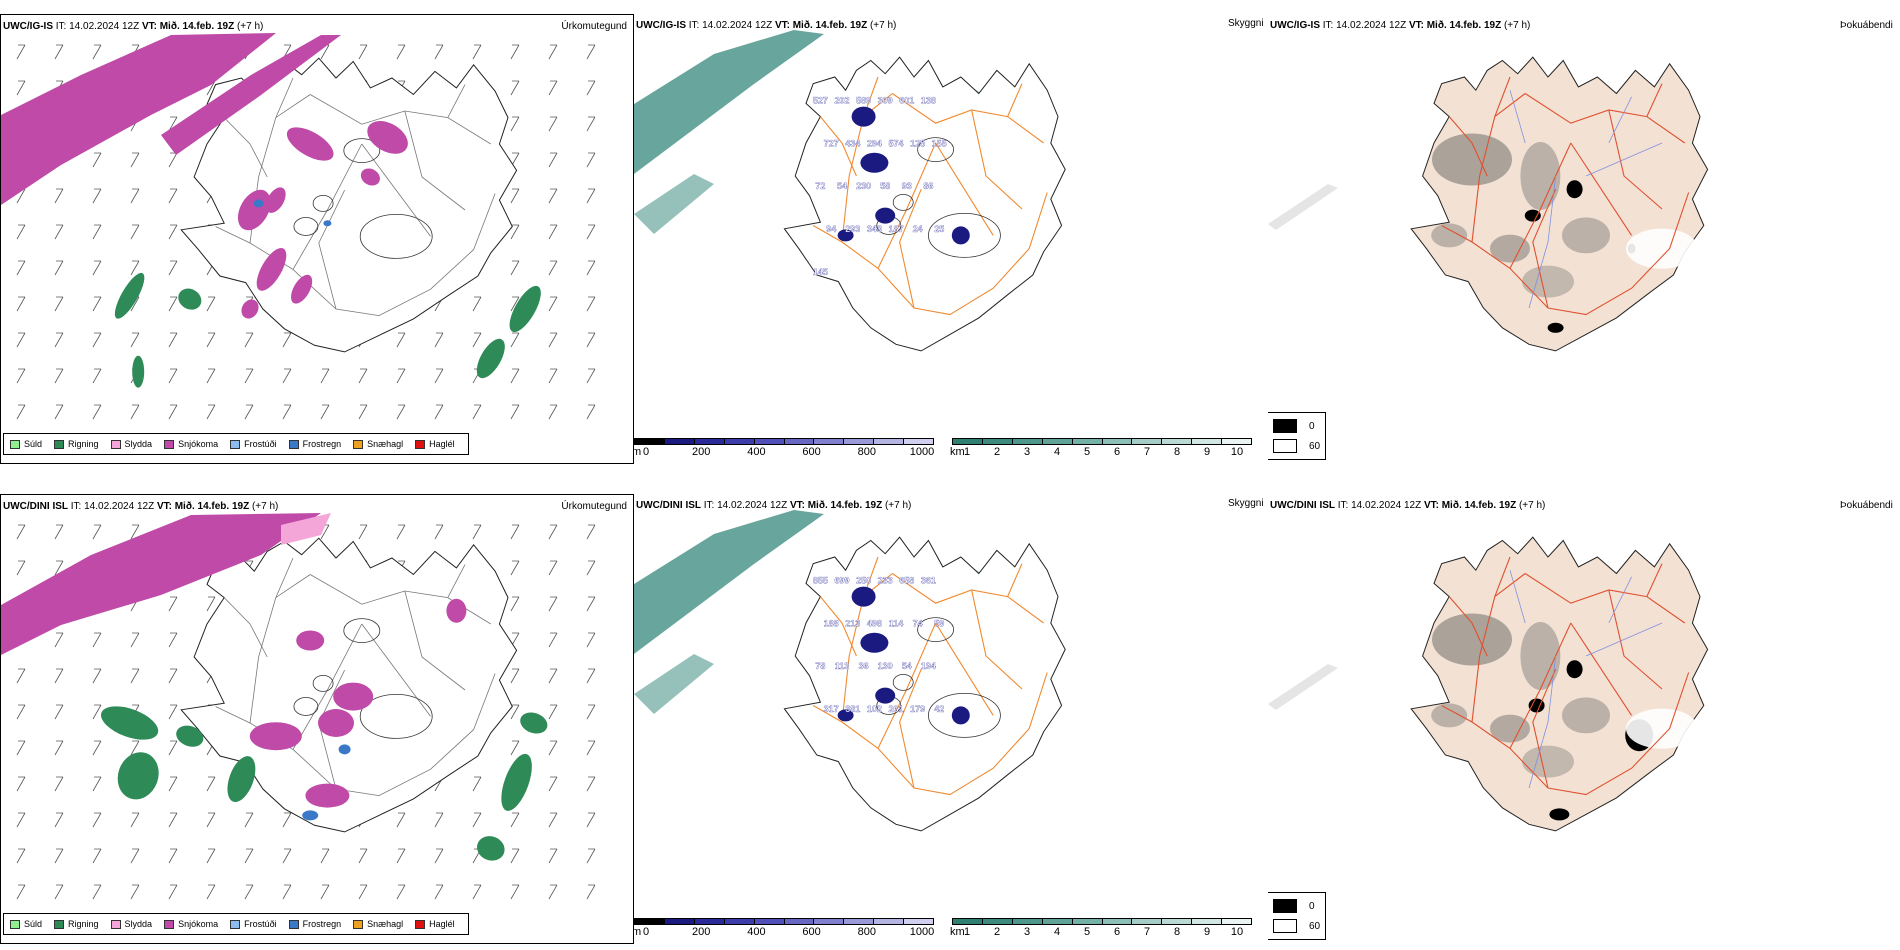  I want to click on ceiling-value-label: 589, so click(863, 100).